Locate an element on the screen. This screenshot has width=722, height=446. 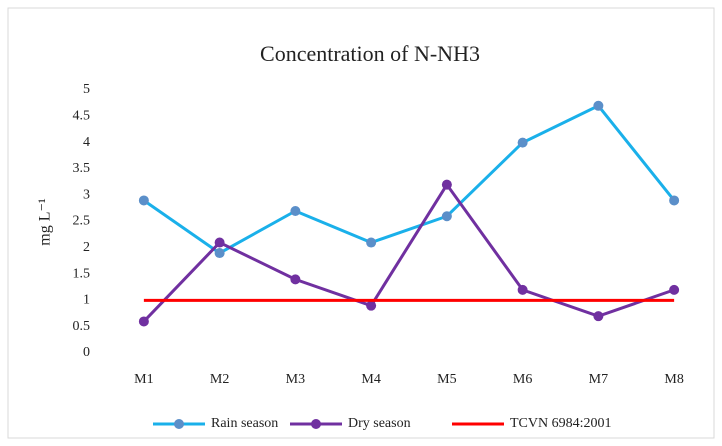
legend-label: TCVN 6984:2001 is located at coordinates (561, 423).